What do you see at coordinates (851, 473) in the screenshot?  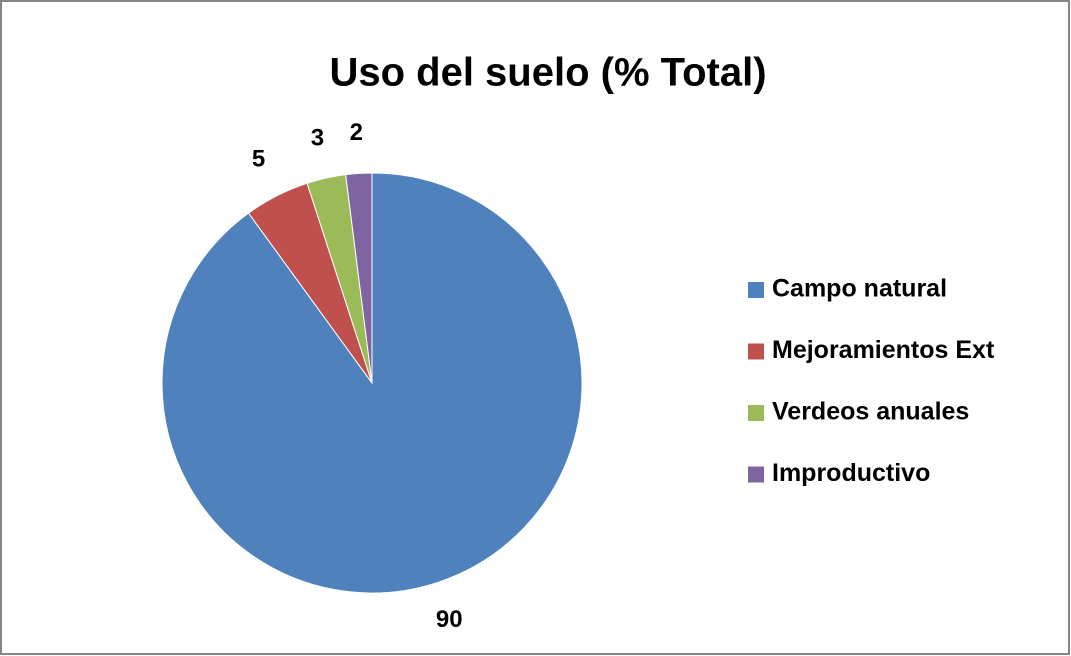 I see `legend-label: Improductivo` at bounding box center [851, 473].